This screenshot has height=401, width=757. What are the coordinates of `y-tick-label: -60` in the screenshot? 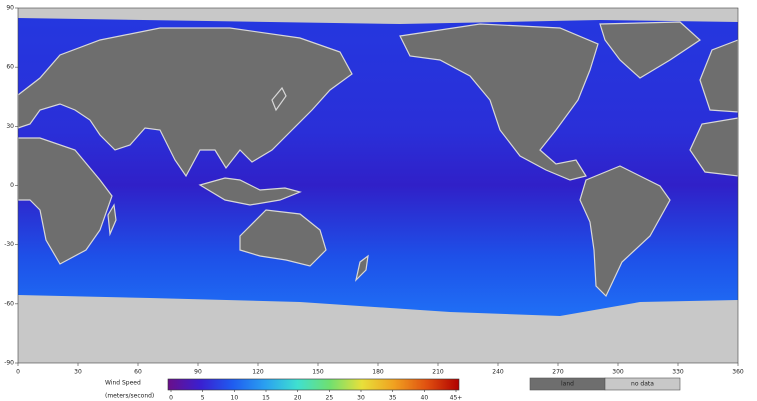 It's located at (9, 303).